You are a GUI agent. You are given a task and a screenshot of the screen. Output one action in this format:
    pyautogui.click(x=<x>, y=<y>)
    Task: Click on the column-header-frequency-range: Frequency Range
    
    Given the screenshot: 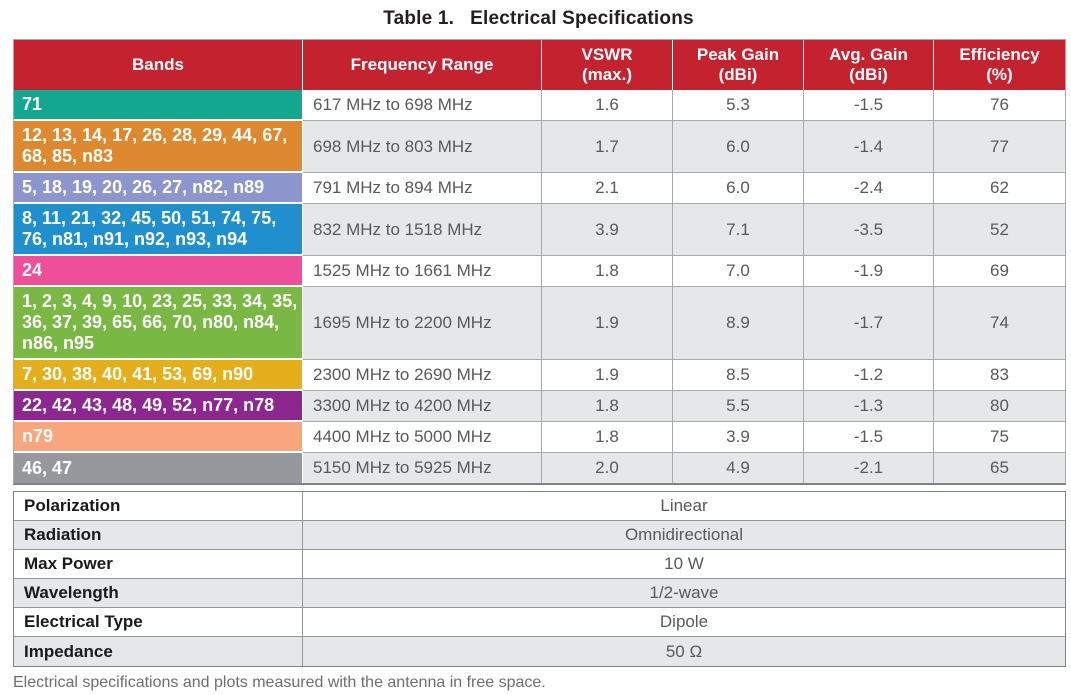 What is the action you would take?
    pyautogui.click(x=422, y=65)
    